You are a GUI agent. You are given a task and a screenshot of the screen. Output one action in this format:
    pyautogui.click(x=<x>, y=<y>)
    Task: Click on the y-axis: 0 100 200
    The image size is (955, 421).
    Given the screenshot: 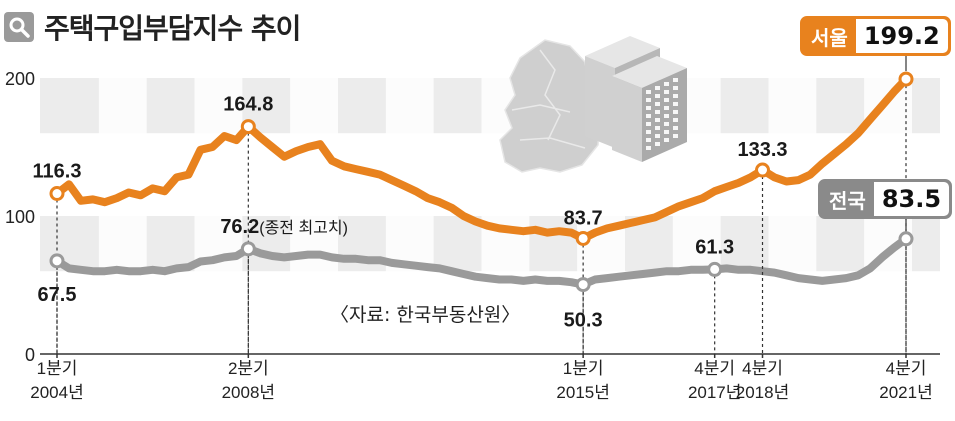 What is the action you would take?
    pyautogui.click(x=20, y=217)
    